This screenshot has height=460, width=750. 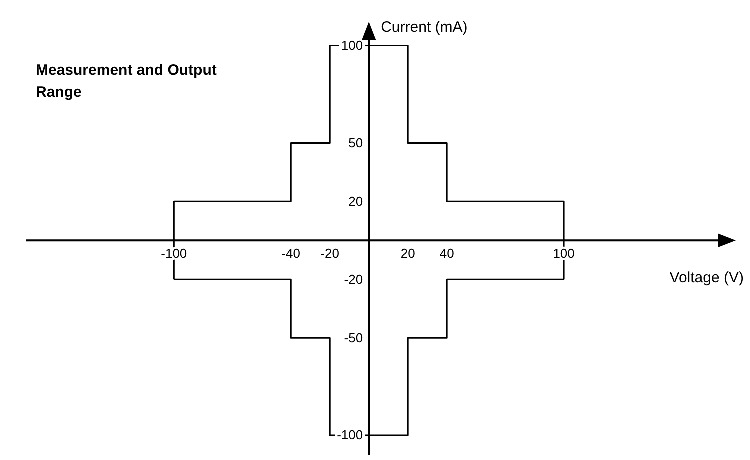 What do you see at coordinates (447, 253) in the screenshot?
I see `x-tick-label: 40` at bounding box center [447, 253].